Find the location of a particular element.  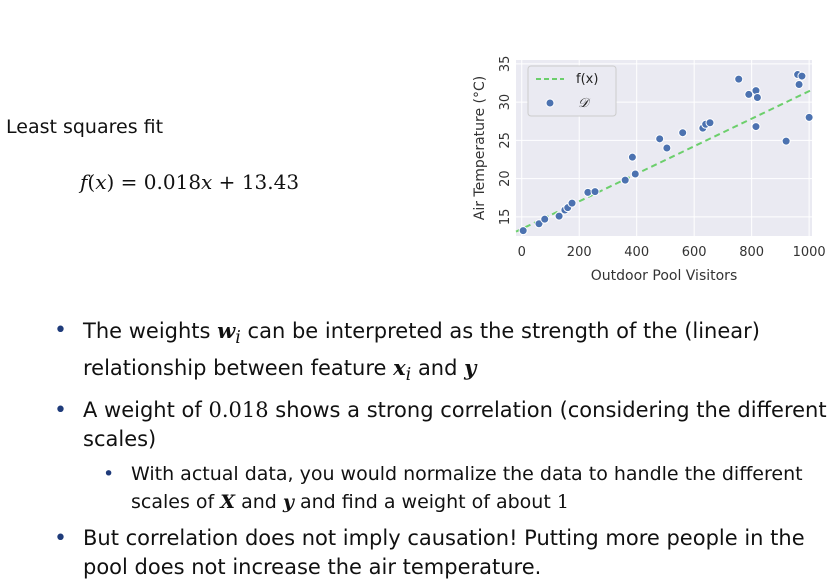

y-tick-label: 25 is located at coordinates (505, 140).